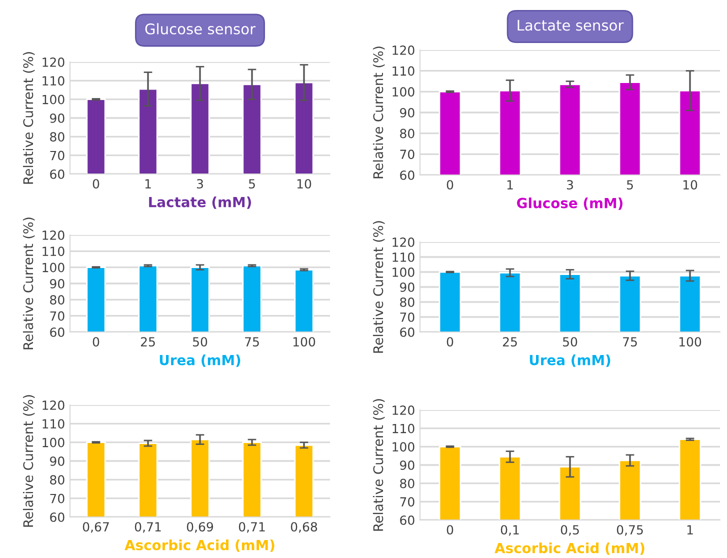 The width and height of the screenshot is (727, 558). I want to click on x-tick-label: 0,67, so click(95, 527).